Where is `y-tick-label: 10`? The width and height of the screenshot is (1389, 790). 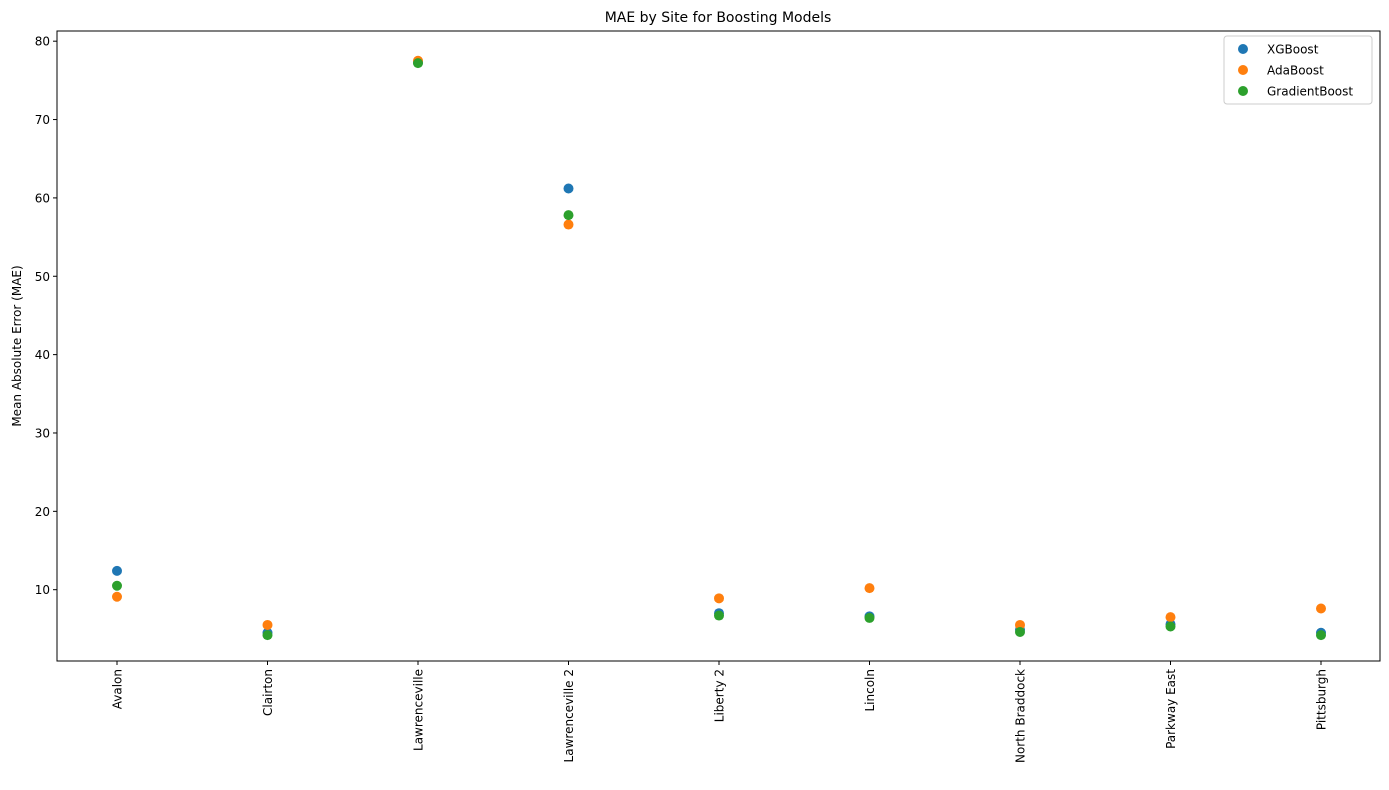 y-tick-label: 10 is located at coordinates (42, 590).